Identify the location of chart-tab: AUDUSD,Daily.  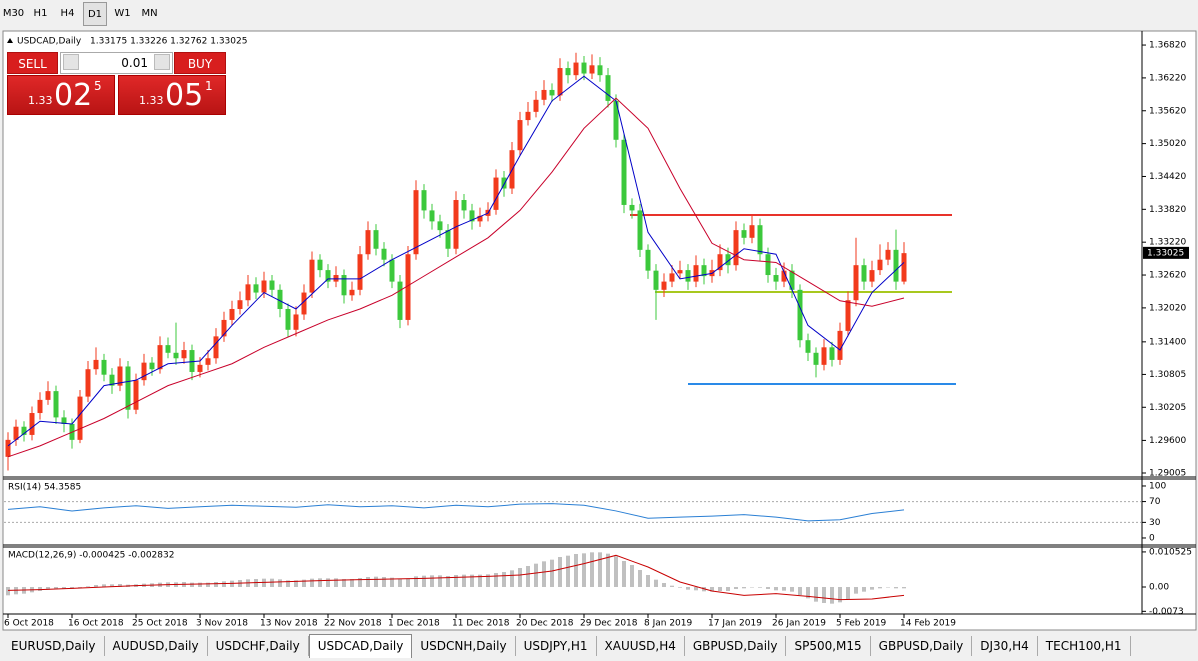
(156, 646).